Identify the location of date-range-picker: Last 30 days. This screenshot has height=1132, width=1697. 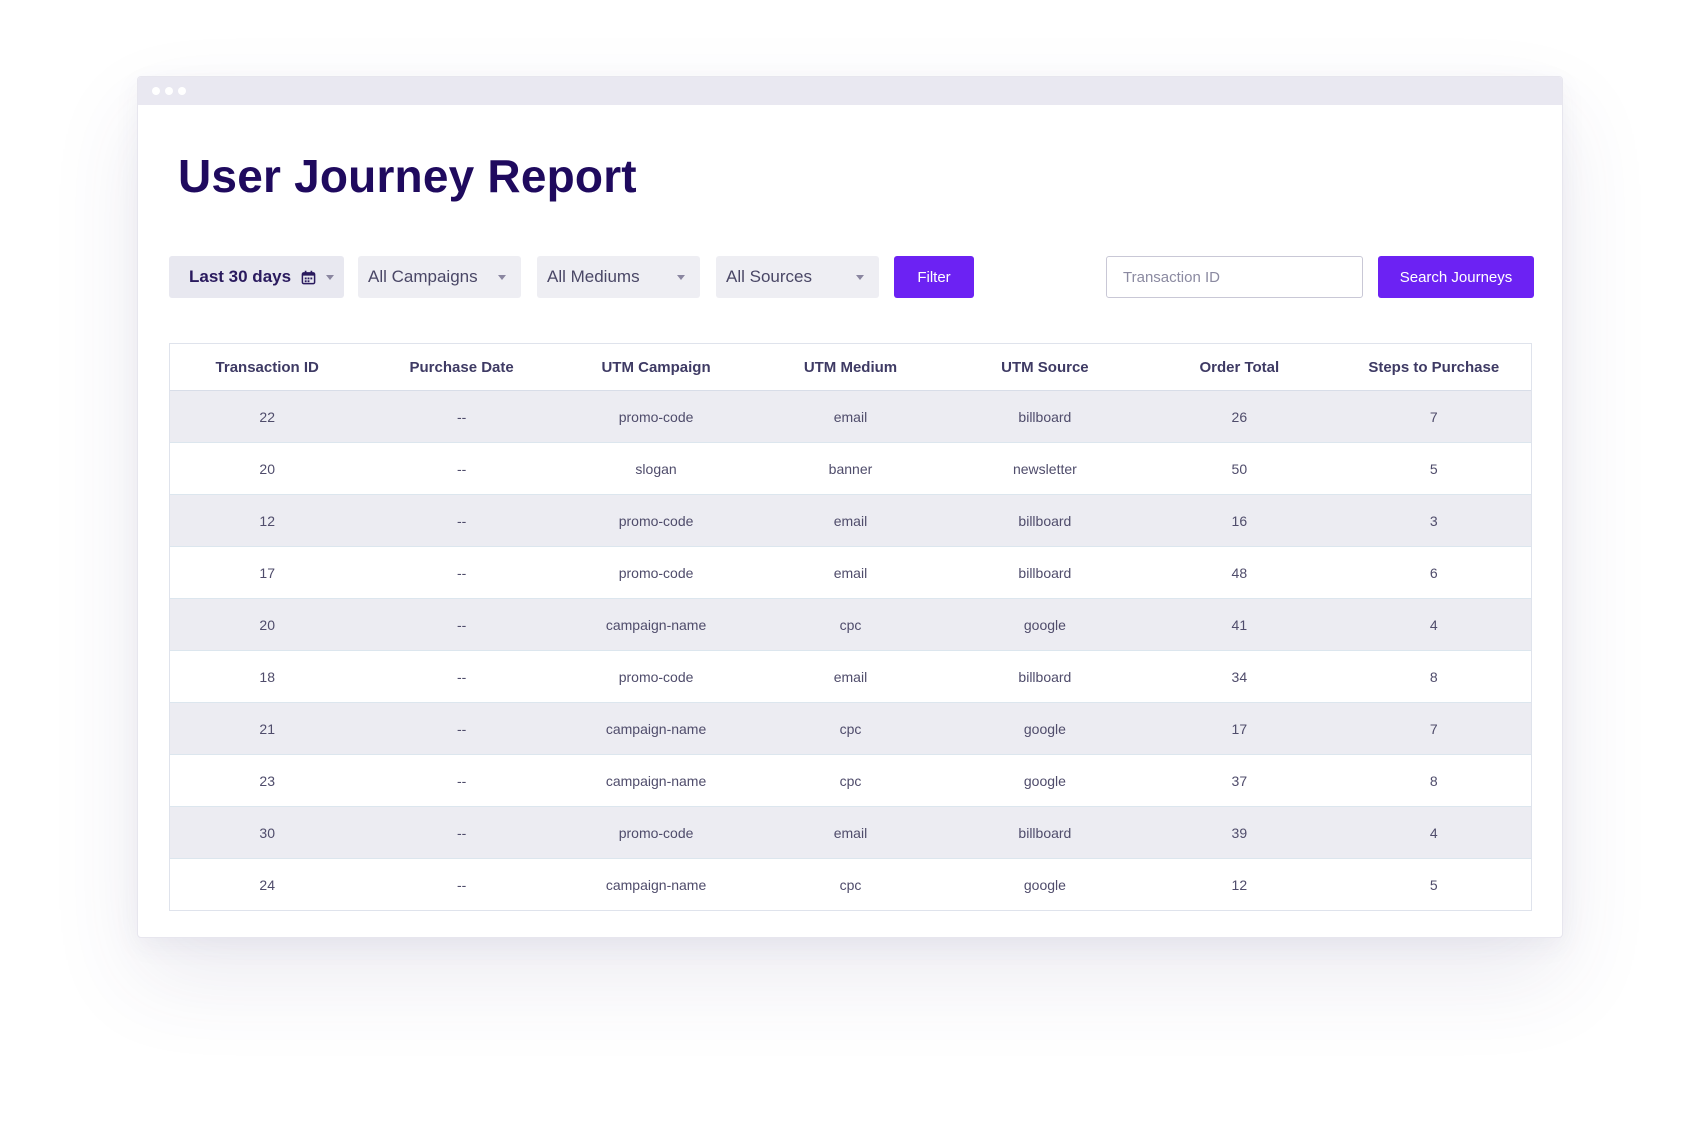
(256, 277).